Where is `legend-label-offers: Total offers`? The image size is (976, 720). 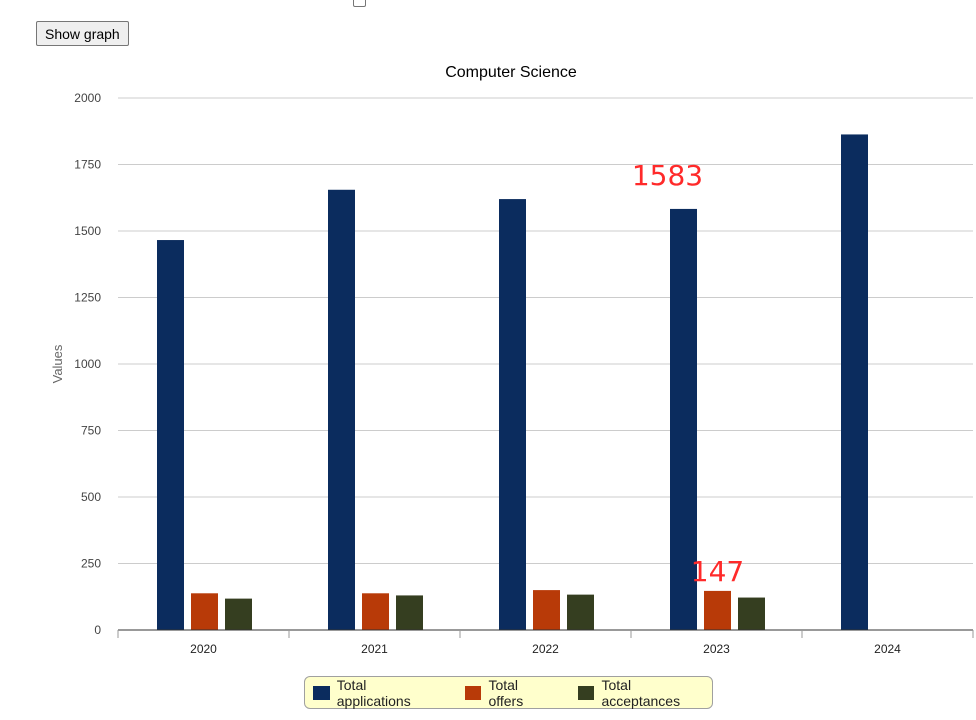 legend-label-offers: Total offers is located at coordinates (506, 692).